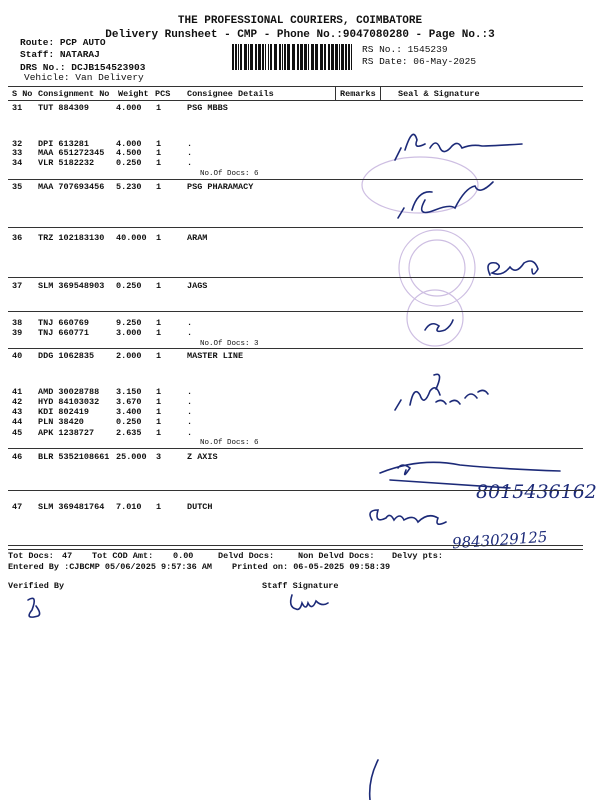 The image size is (600, 800). What do you see at coordinates (131, 238) in the screenshot?
I see `weight: 40.000` at bounding box center [131, 238].